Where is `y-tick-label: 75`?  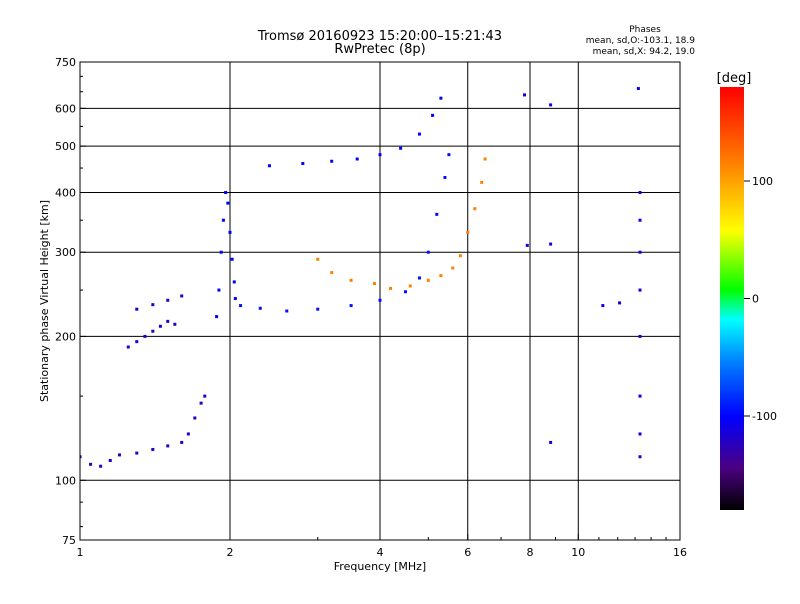
y-tick-label: 75 is located at coordinates (69, 540).